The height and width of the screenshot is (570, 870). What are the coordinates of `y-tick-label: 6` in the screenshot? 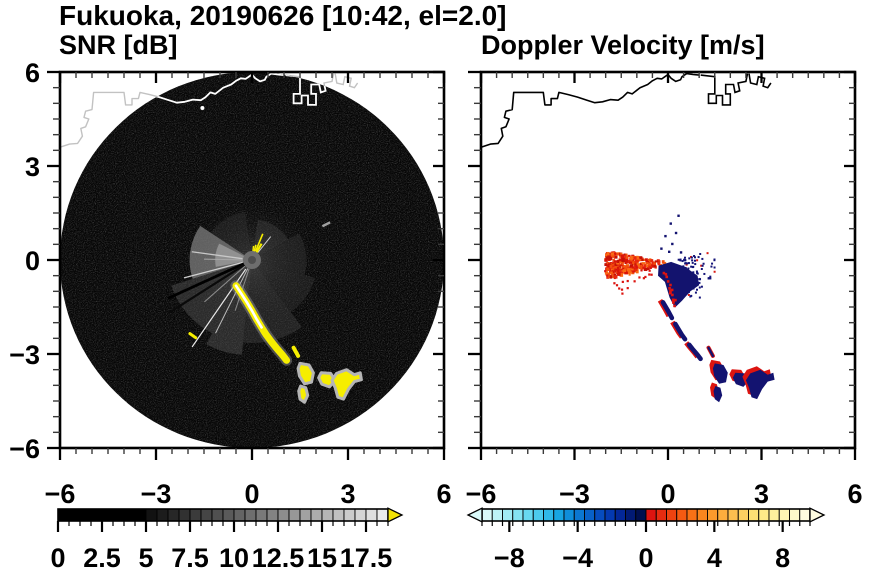 It's located at (32, 73).